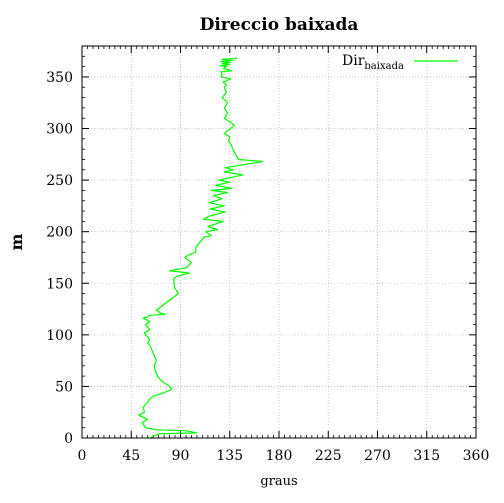 This screenshot has width=504, height=503. Describe the element at coordinates (59, 78) in the screenshot. I see `y-tick-label: 350` at that location.